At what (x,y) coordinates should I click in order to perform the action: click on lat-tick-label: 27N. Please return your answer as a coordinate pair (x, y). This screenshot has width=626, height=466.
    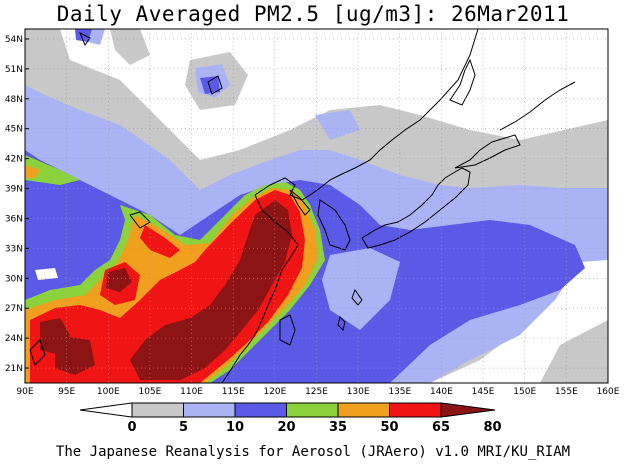
    Looking at the image, I should click on (14, 309).